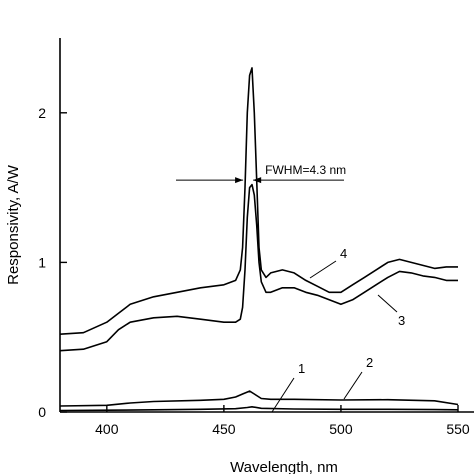  Describe the element at coordinates (301, 368) in the screenshot. I see `curve-1-label: 1` at that location.